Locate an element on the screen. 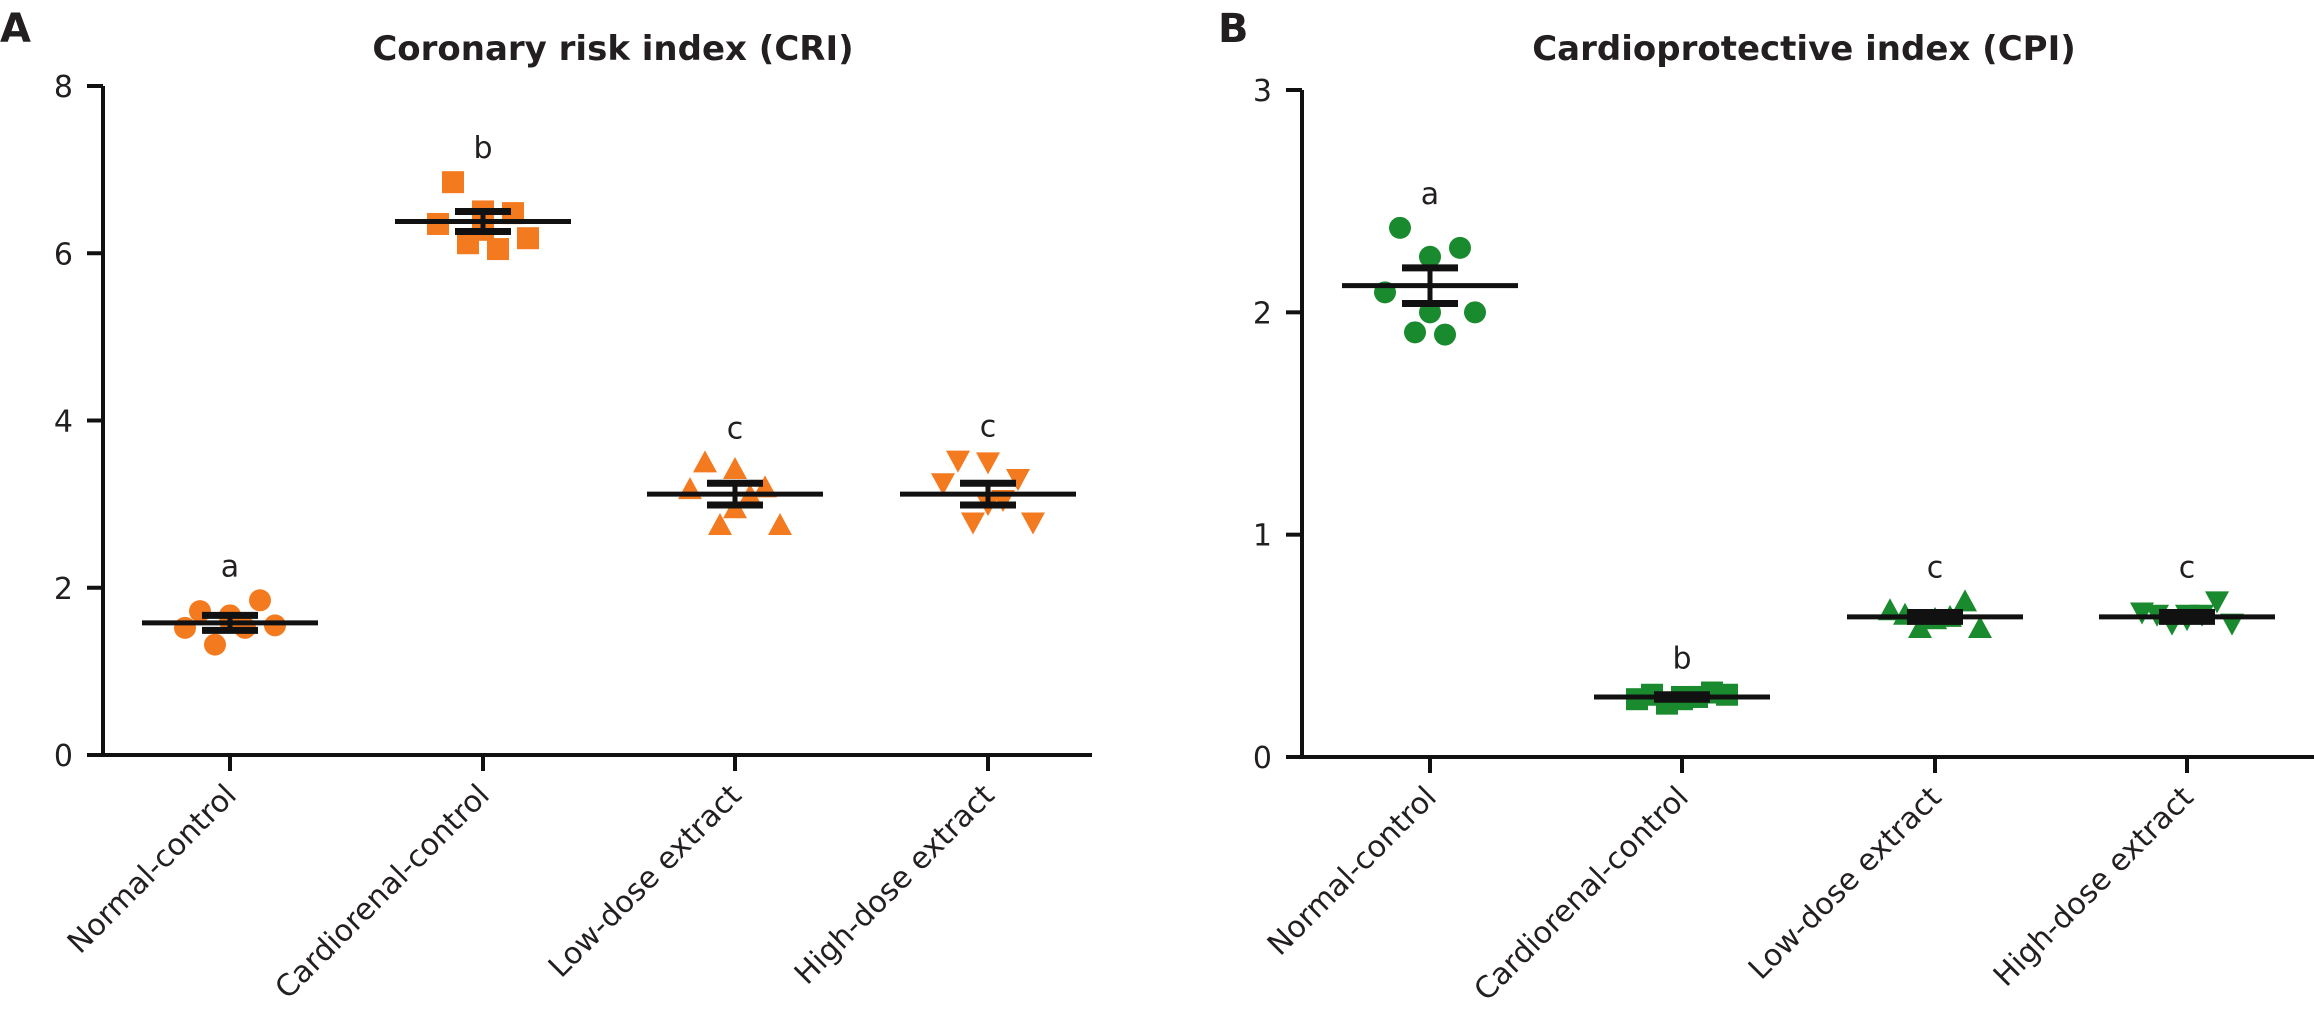 The width and height of the screenshot is (2314, 1011). y-tick-label: 8 is located at coordinates (63, 87).